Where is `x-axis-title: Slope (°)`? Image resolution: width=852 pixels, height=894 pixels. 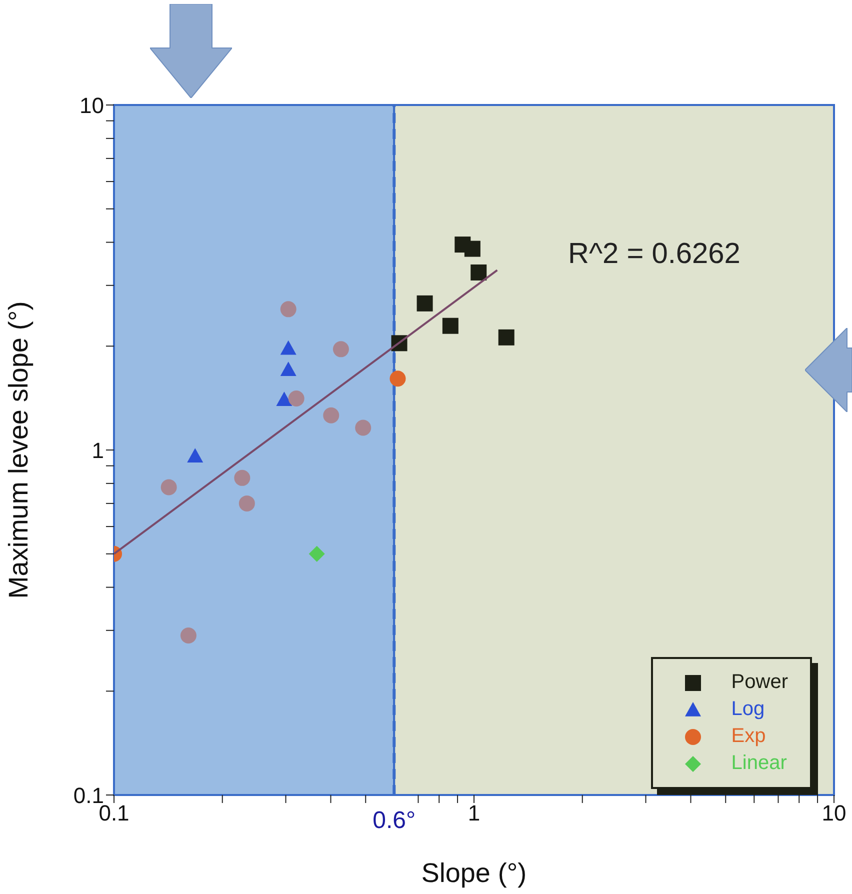
x-axis-title: Slope (°) is located at coordinates (474, 873).